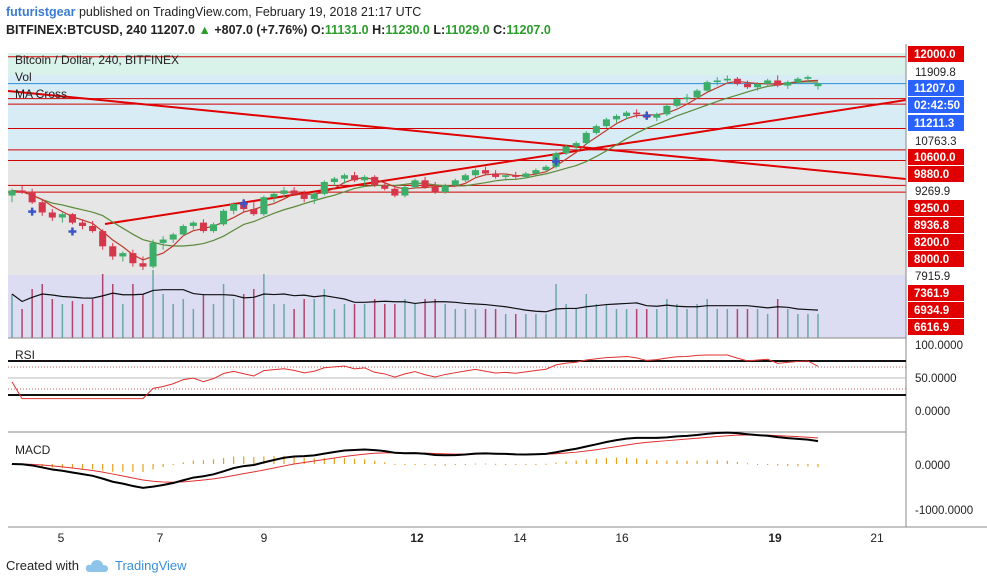 This screenshot has width=987, height=584. Describe the element at coordinates (379, 30) in the screenshot. I see `high-label: H:` at that location.